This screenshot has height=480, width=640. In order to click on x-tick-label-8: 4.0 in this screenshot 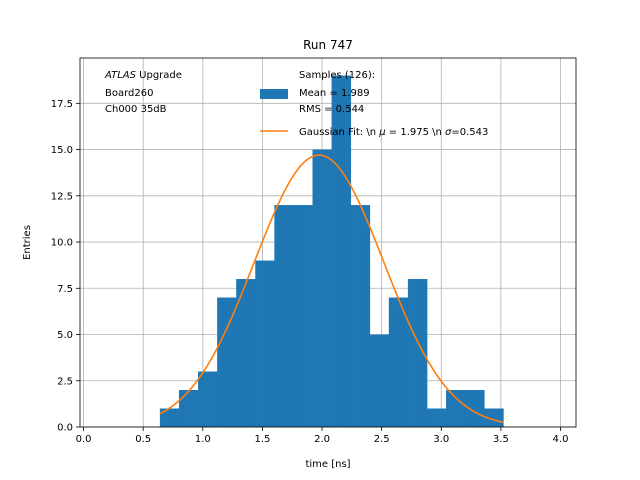, I will do `click(561, 439)`.